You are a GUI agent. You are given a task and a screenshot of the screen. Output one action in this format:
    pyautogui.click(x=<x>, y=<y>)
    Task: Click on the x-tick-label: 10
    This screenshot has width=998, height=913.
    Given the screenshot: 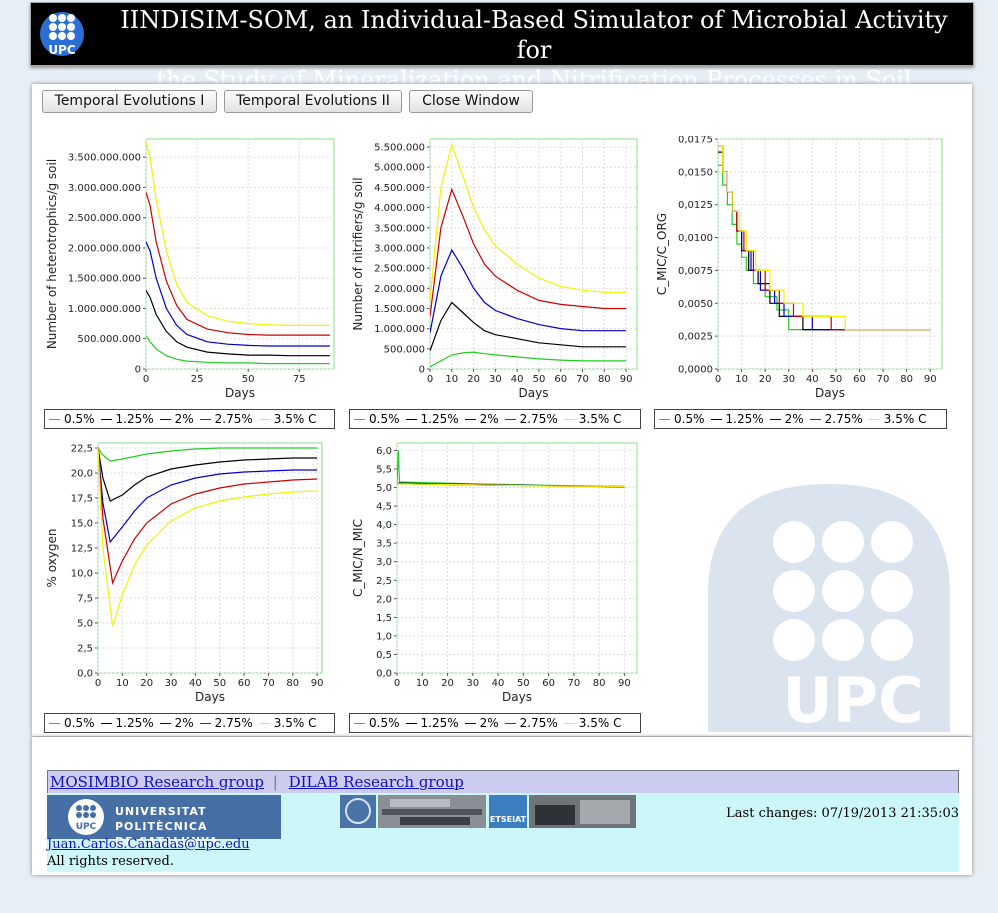 What is the action you would take?
    pyautogui.click(x=422, y=683)
    